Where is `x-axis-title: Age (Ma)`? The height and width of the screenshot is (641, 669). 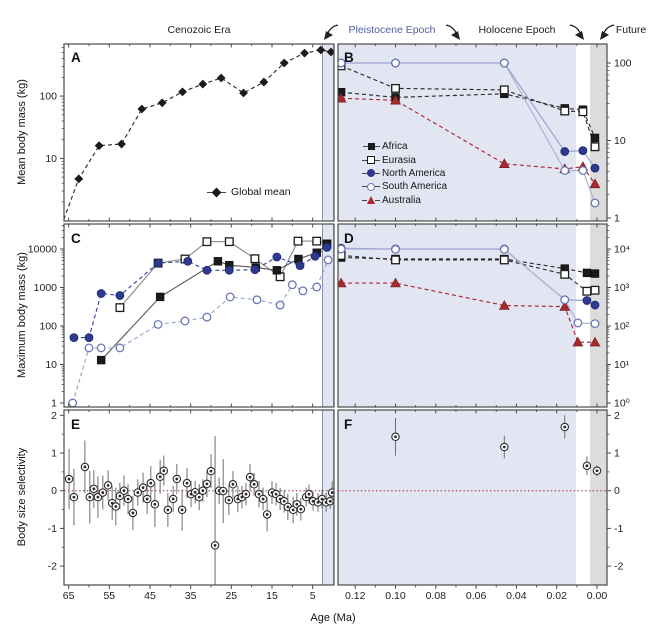
x-axis-title: Age (Ma) is located at coordinates (333, 618).